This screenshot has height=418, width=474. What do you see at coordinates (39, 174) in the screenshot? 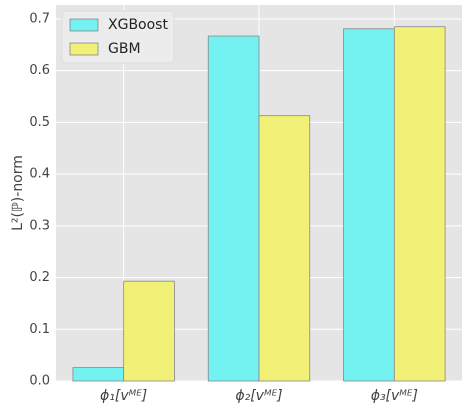
I see `y-tick-label: 0.4` at bounding box center [39, 174].